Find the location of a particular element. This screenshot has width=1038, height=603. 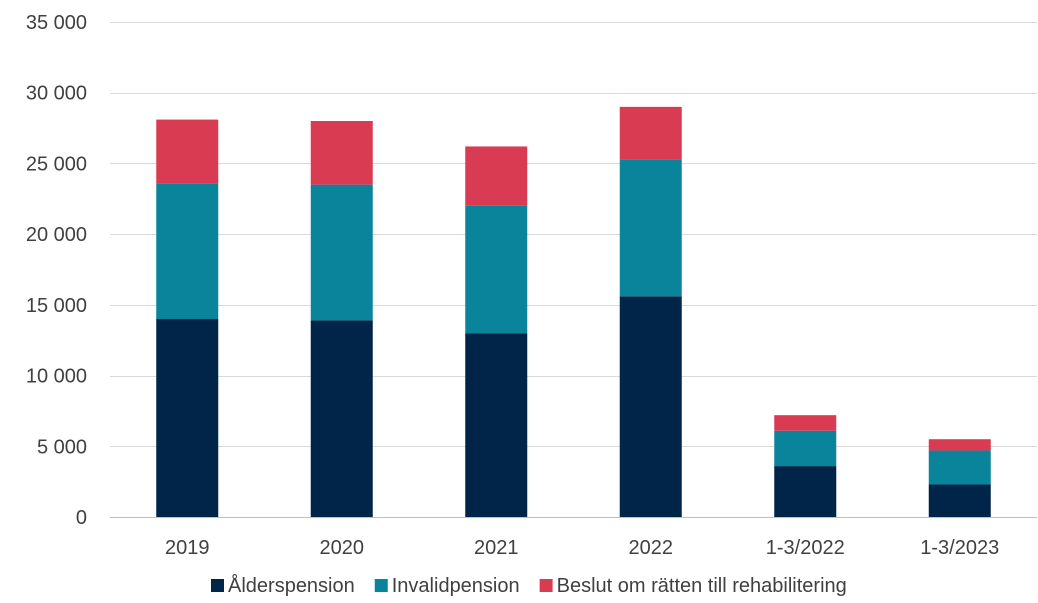

x-tick-label: 1-3/2023 is located at coordinates (959, 548).